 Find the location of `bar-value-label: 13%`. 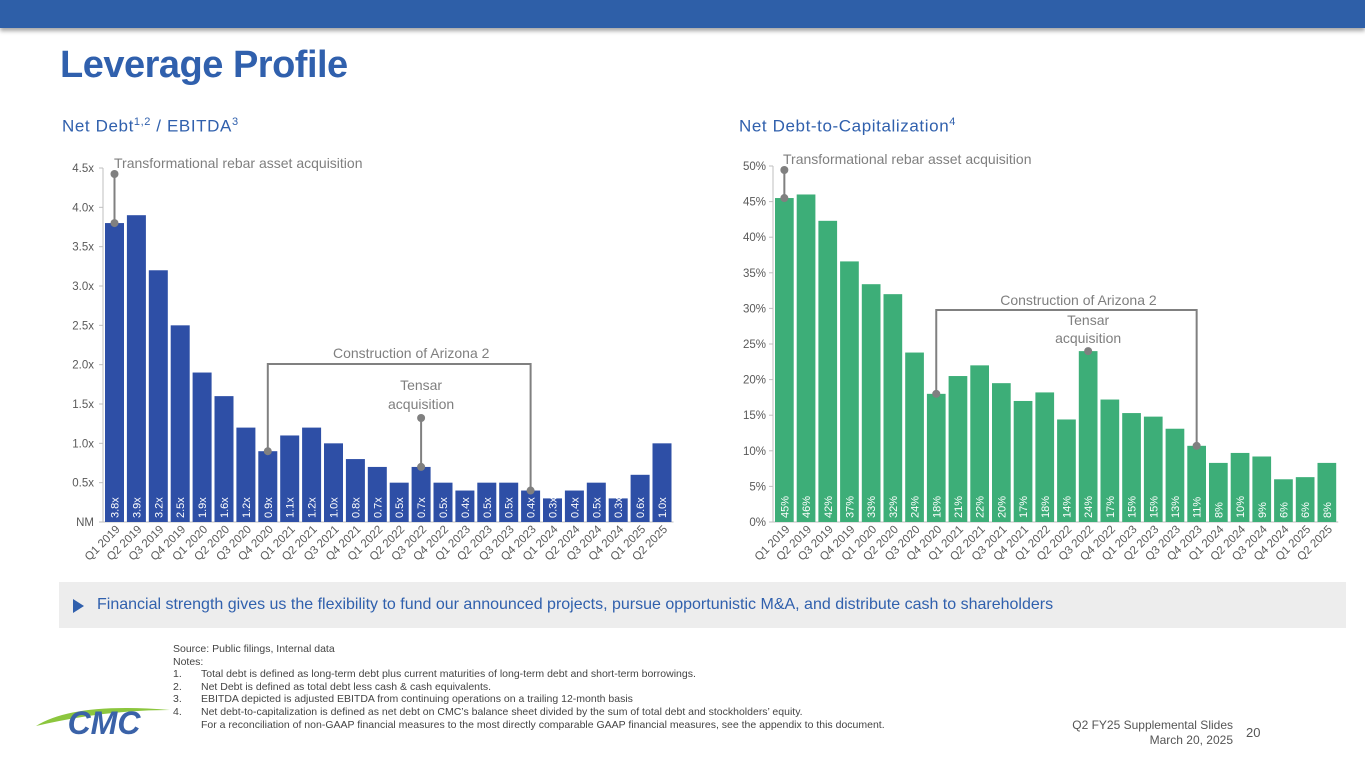

bar-value-label: 13% is located at coordinates (1176, 507).